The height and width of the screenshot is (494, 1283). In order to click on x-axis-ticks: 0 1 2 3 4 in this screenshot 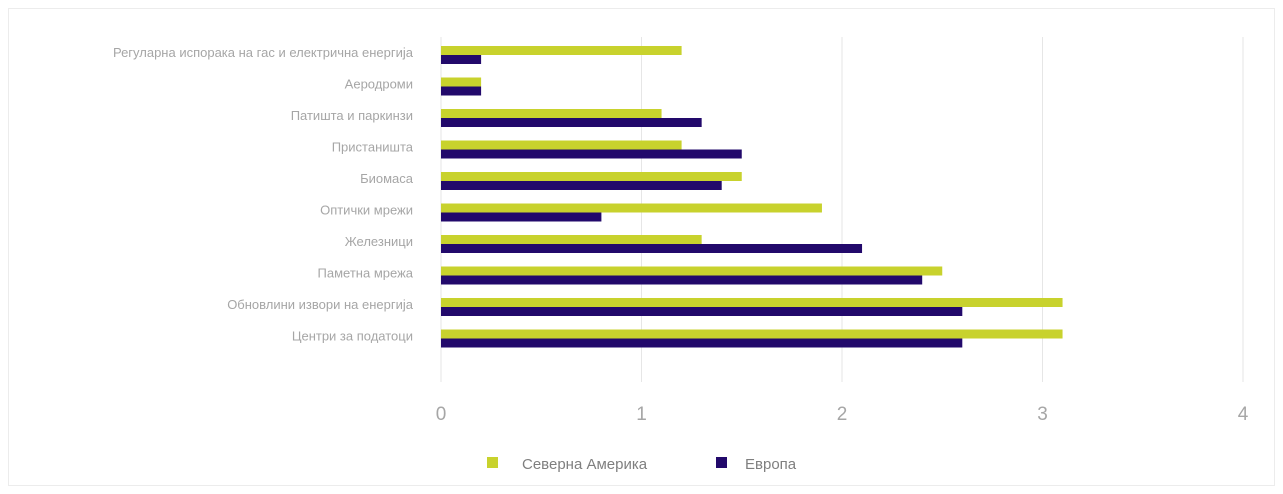, I will do `click(842, 414)`.